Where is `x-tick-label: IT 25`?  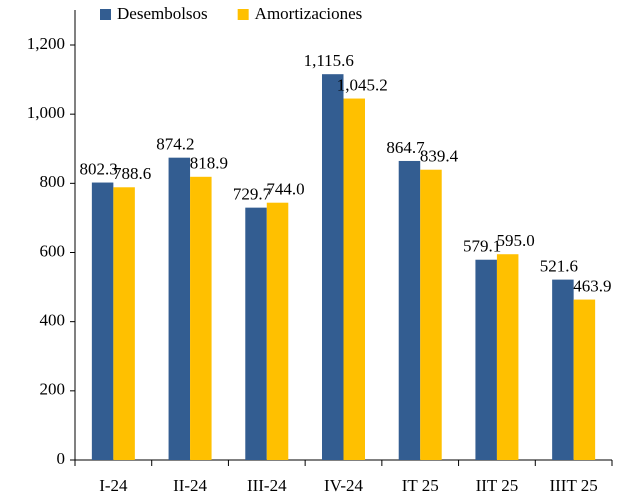
x-tick-label: IT 25 is located at coordinates (420, 485).